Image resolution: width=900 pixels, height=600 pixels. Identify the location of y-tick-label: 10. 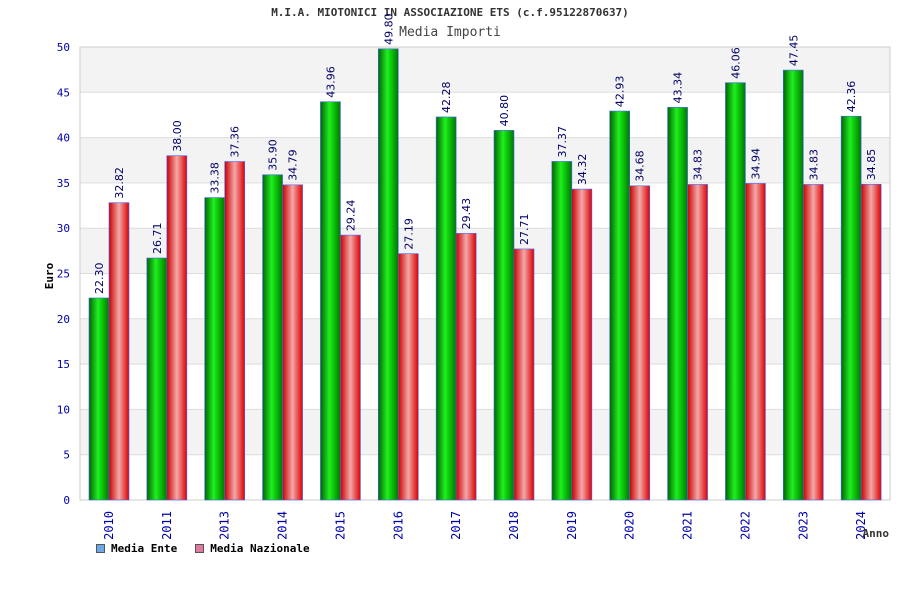
(63, 409).